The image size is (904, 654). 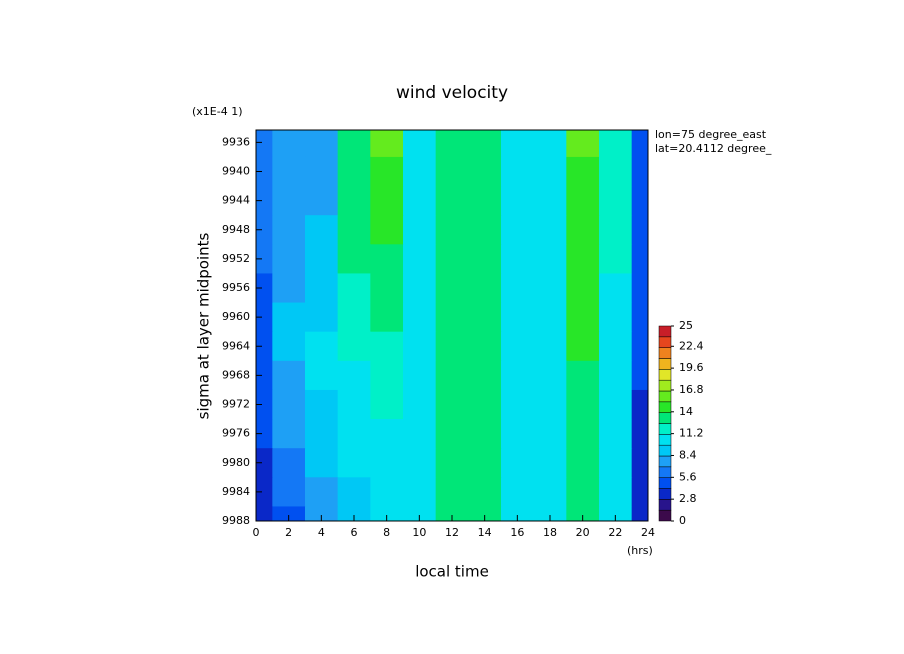 What do you see at coordinates (550, 532) in the screenshot?
I see `x-tick-label: 18` at bounding box center [550, 532].